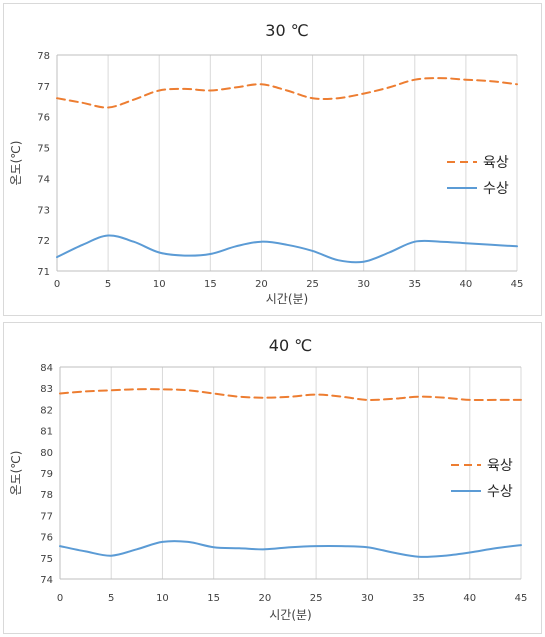 This screenshot has width=545, height=637. Describe the element at coordinates (43, 272) in the screenshot. I see `y-tick-label: 71` at that location.